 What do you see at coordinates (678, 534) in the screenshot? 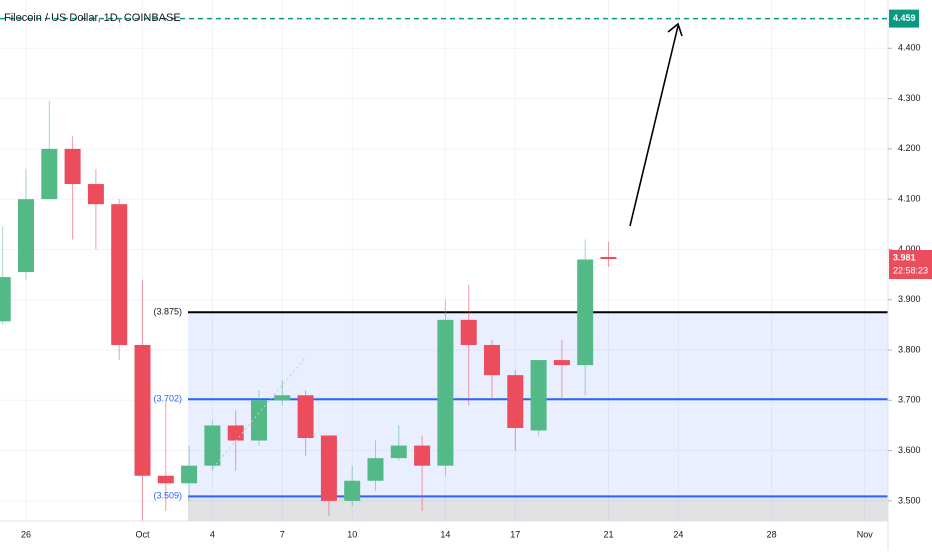
I see `x-tick-label: 24` at bounding box center [678, 534].